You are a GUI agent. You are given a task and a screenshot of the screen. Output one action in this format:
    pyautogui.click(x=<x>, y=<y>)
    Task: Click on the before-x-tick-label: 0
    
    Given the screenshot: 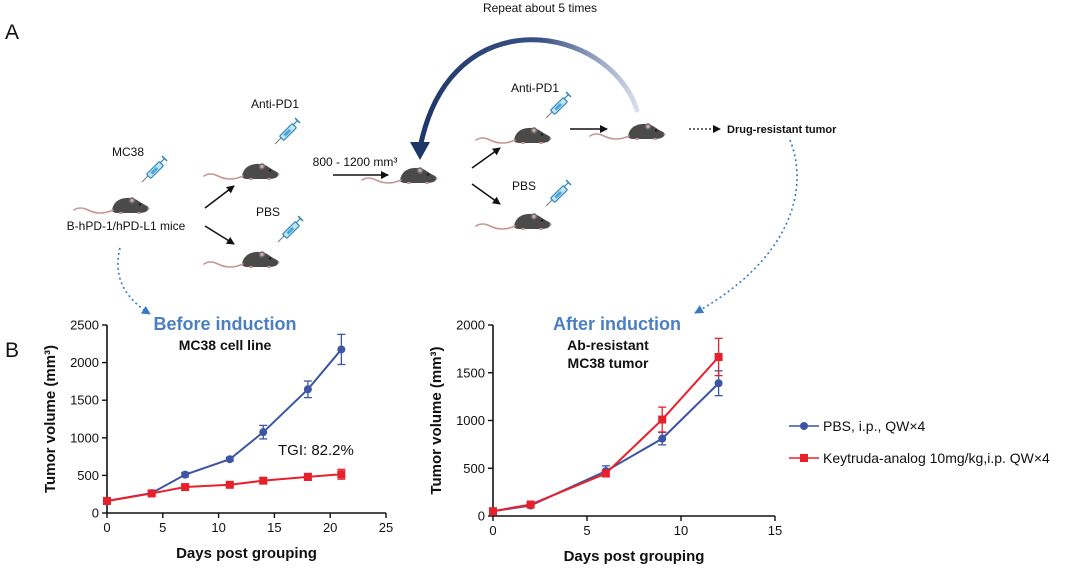 What is the action you would take?
    pyautogui.click(x=106, y=527)
    